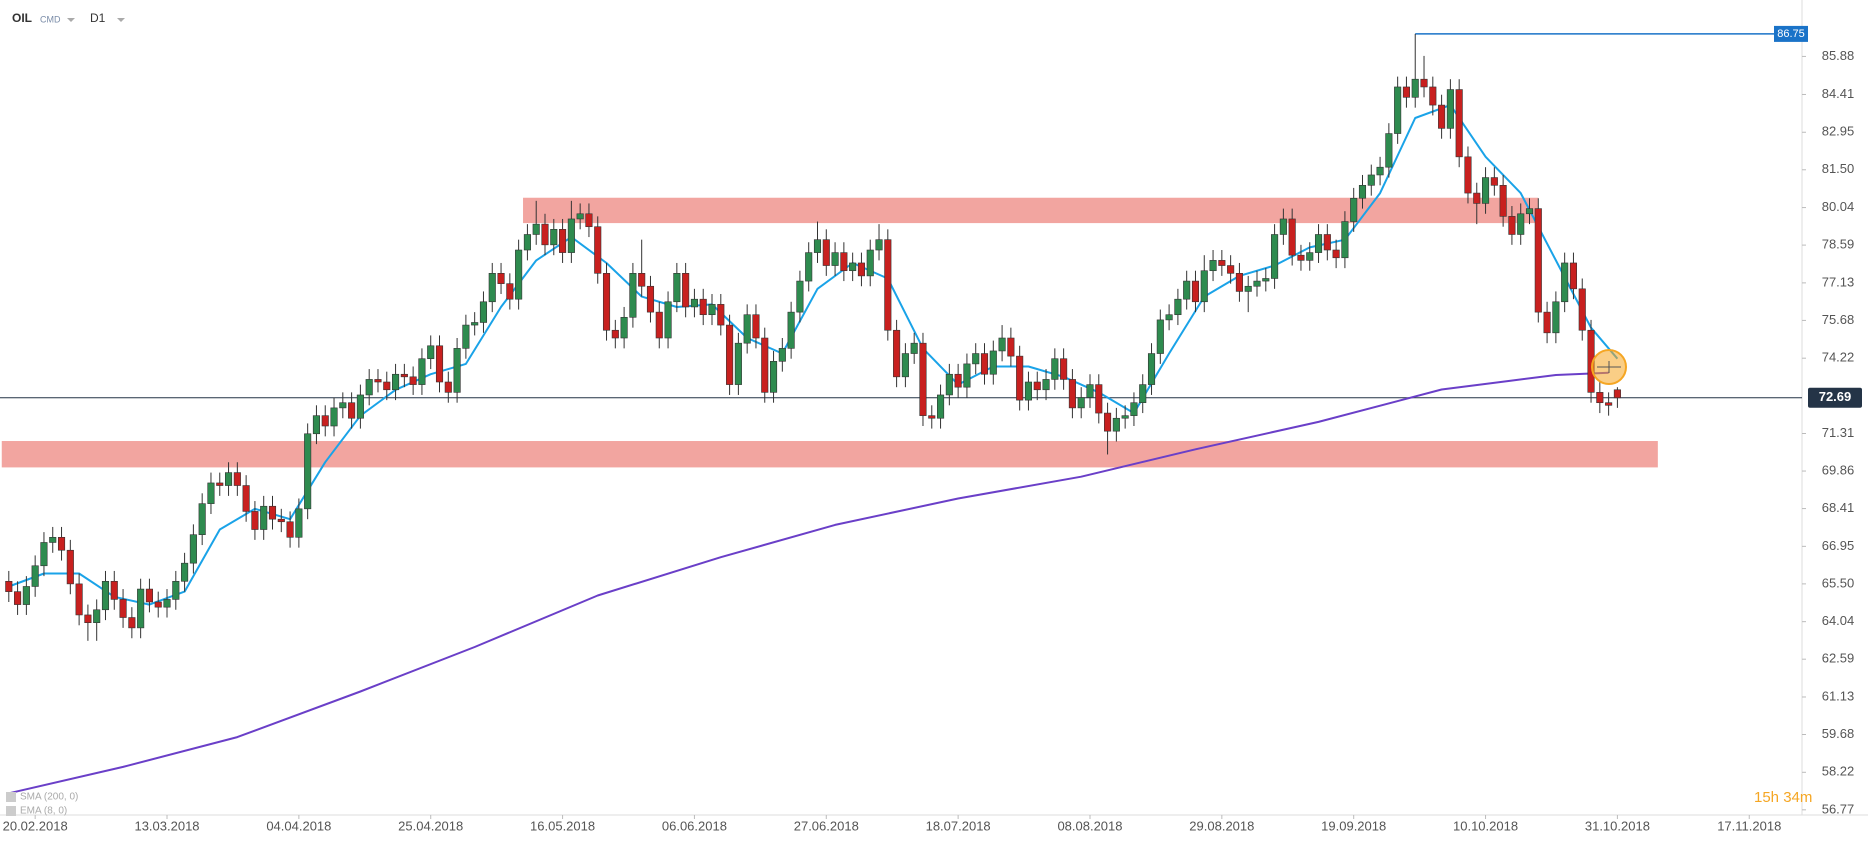  What do you see at coordinates (1838, 281) in the screenshot?
I see `y-tick-label: 77.13` at bounding box center [1838, 281].